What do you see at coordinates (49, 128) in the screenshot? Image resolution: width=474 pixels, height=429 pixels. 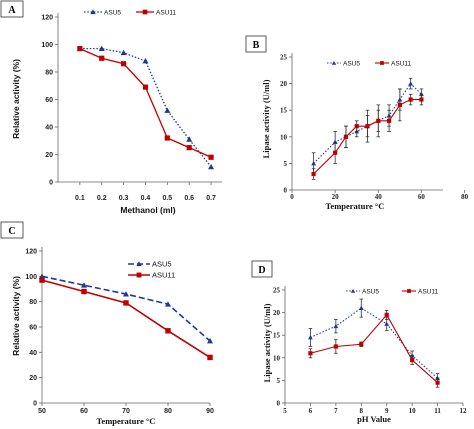 I see `a-y-tick-label: 40` at bounding box center [49, 128].